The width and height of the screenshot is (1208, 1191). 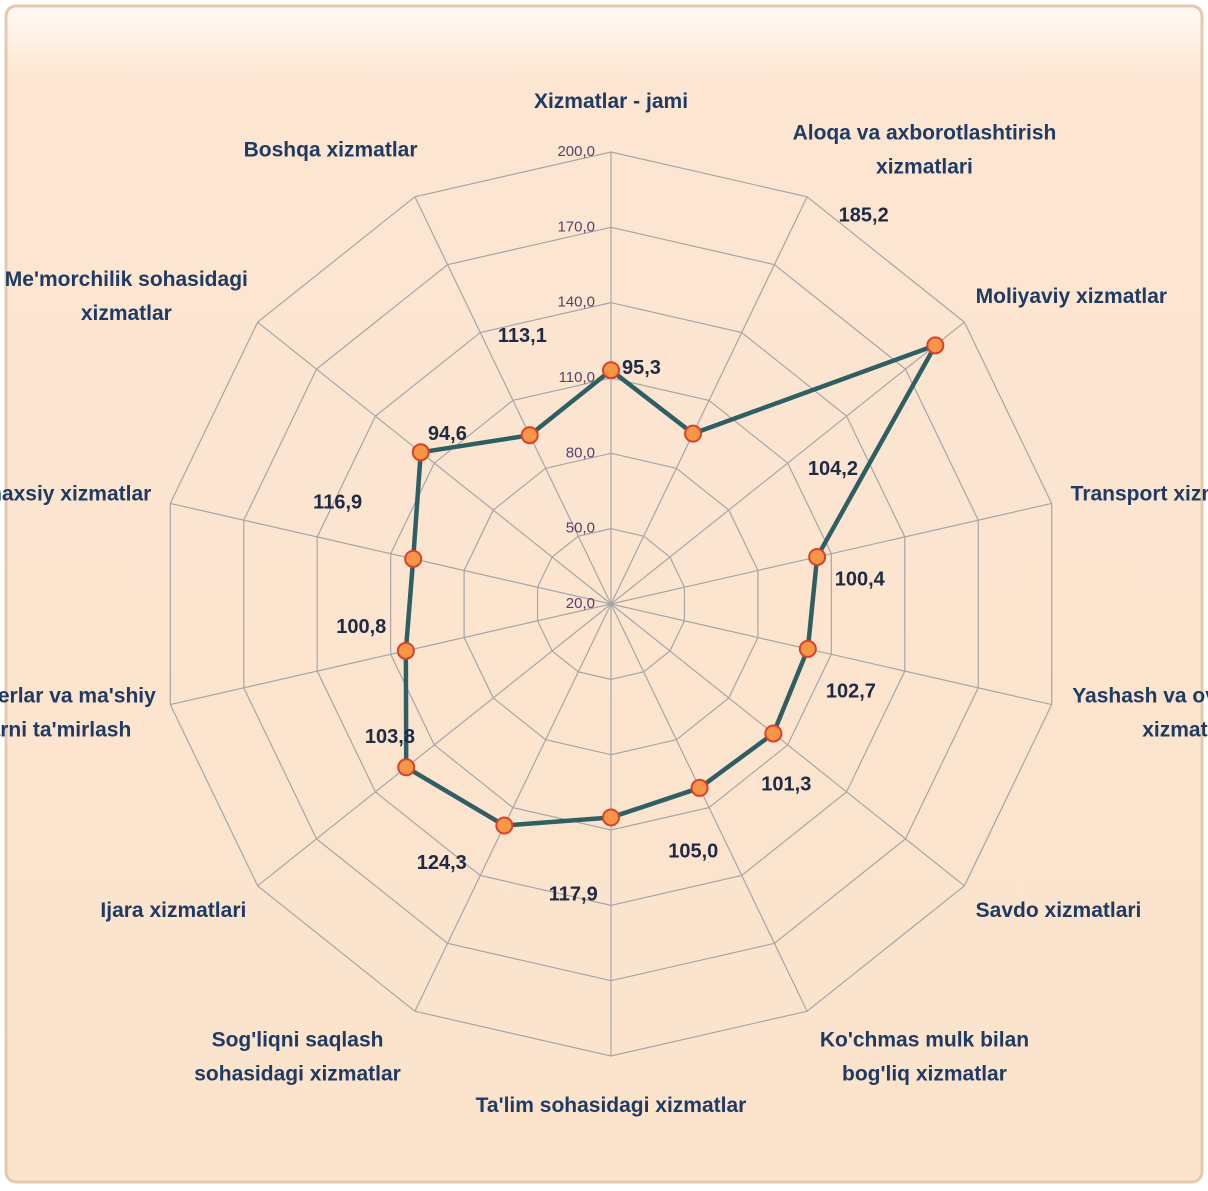 I want to click on r-tick-label: 50,0, so click(x=580, y=528).